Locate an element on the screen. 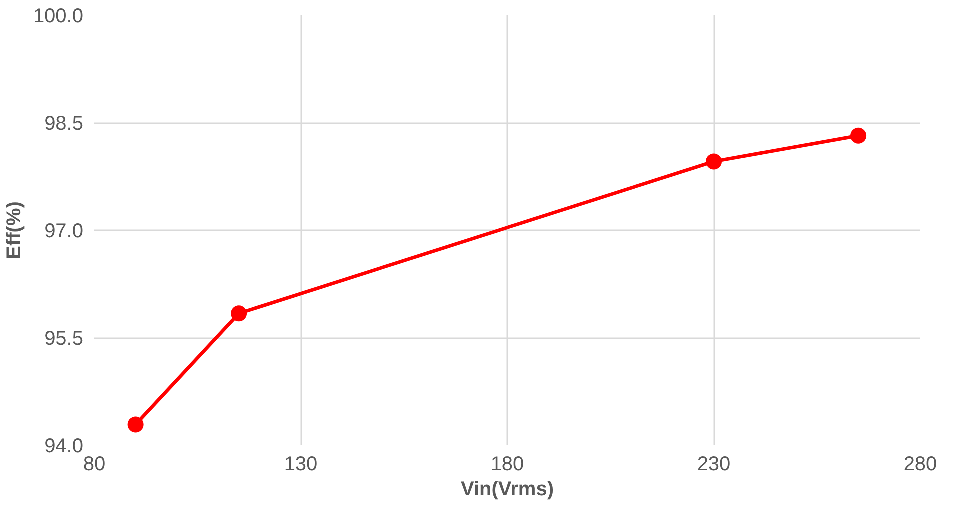  x-tick-label: 180 is located at coordinates (507, 465).